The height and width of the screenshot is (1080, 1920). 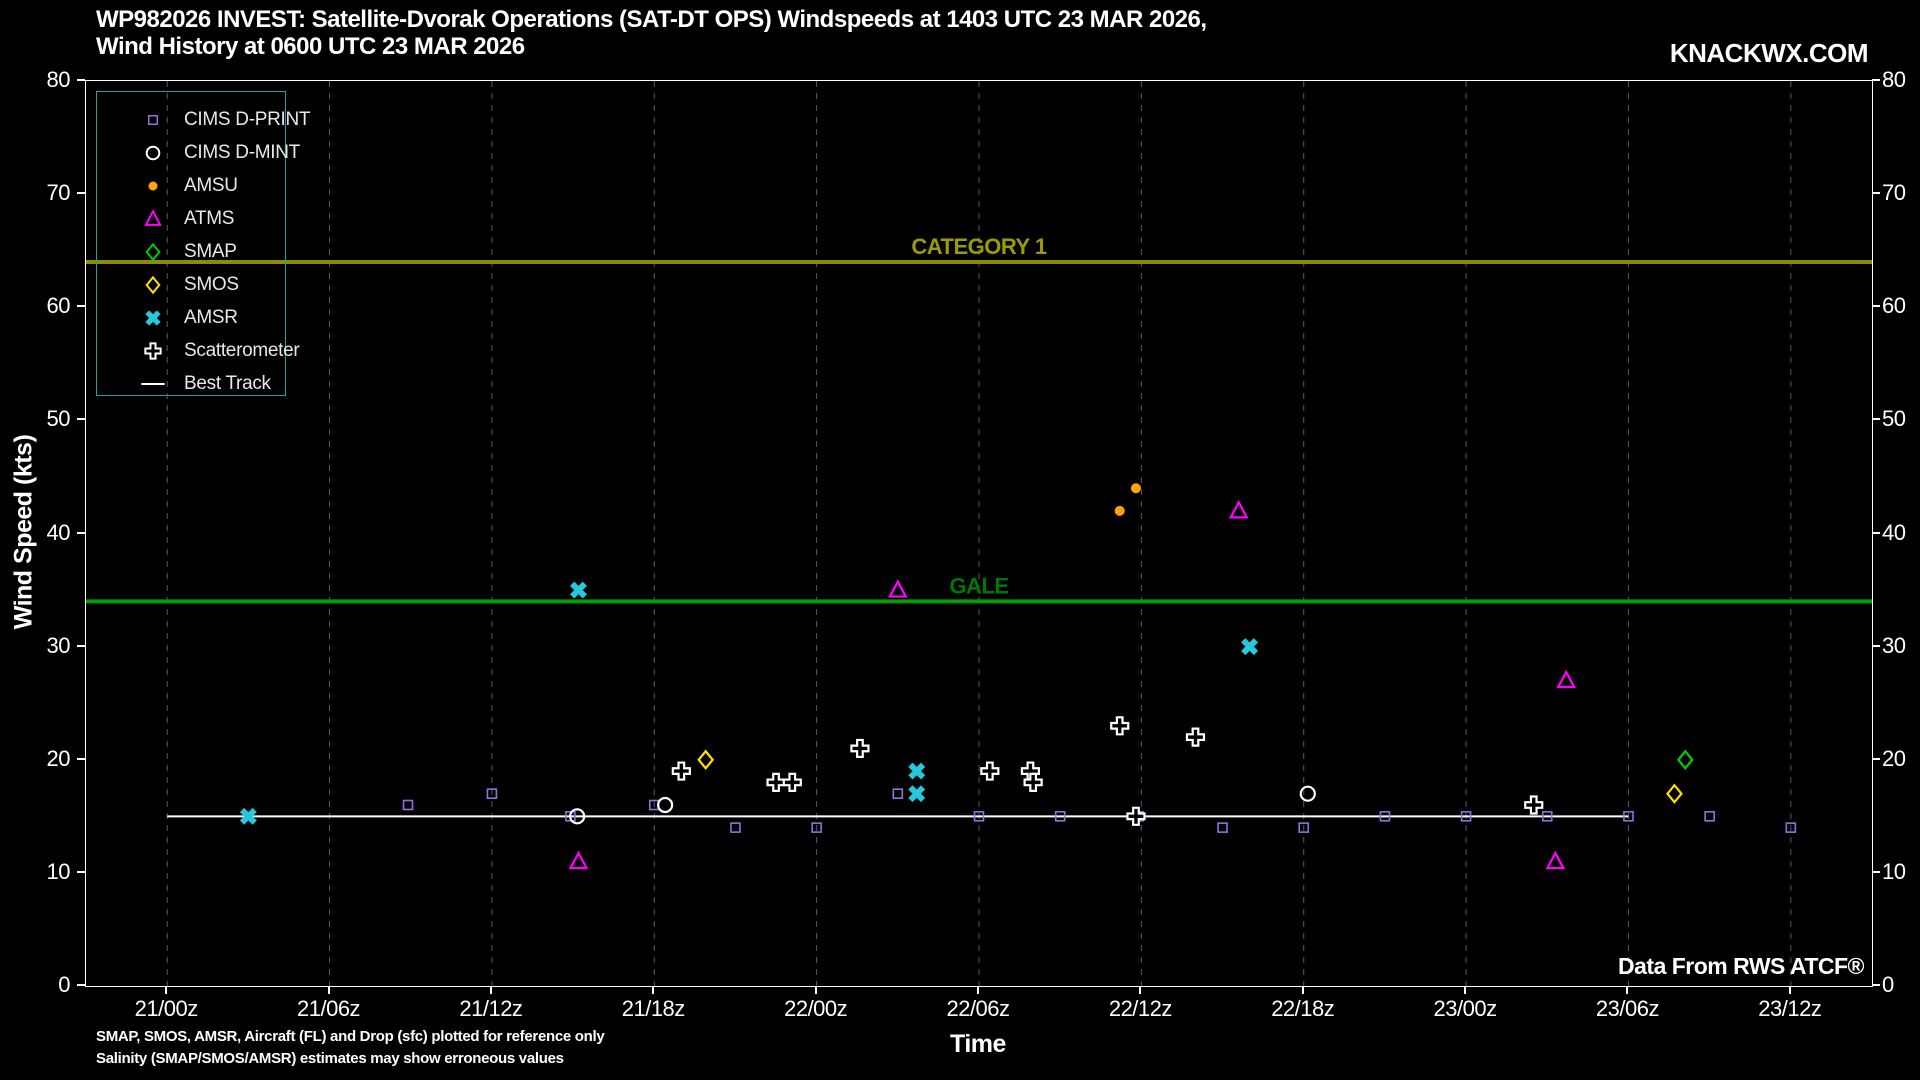 I want to click on legend-item-scatterometer: Scatterometer, so click(x=198, y=350).